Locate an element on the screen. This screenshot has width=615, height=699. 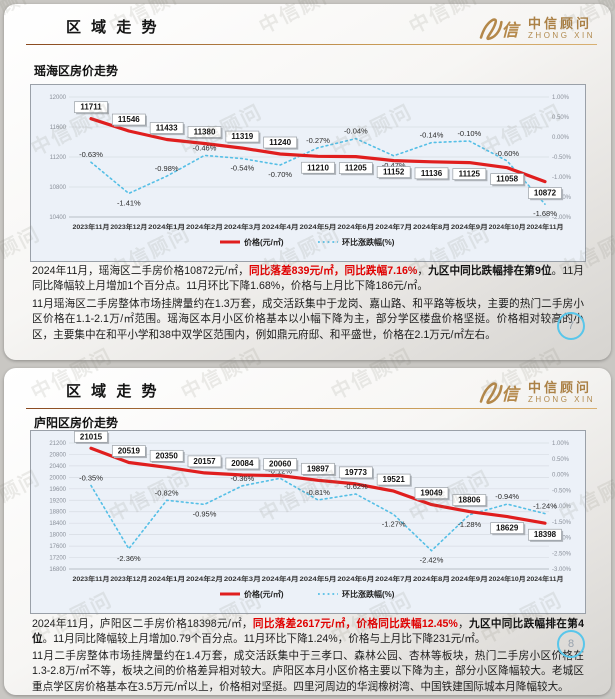
svg-text: 20350 is located at coordinates (167, 455).